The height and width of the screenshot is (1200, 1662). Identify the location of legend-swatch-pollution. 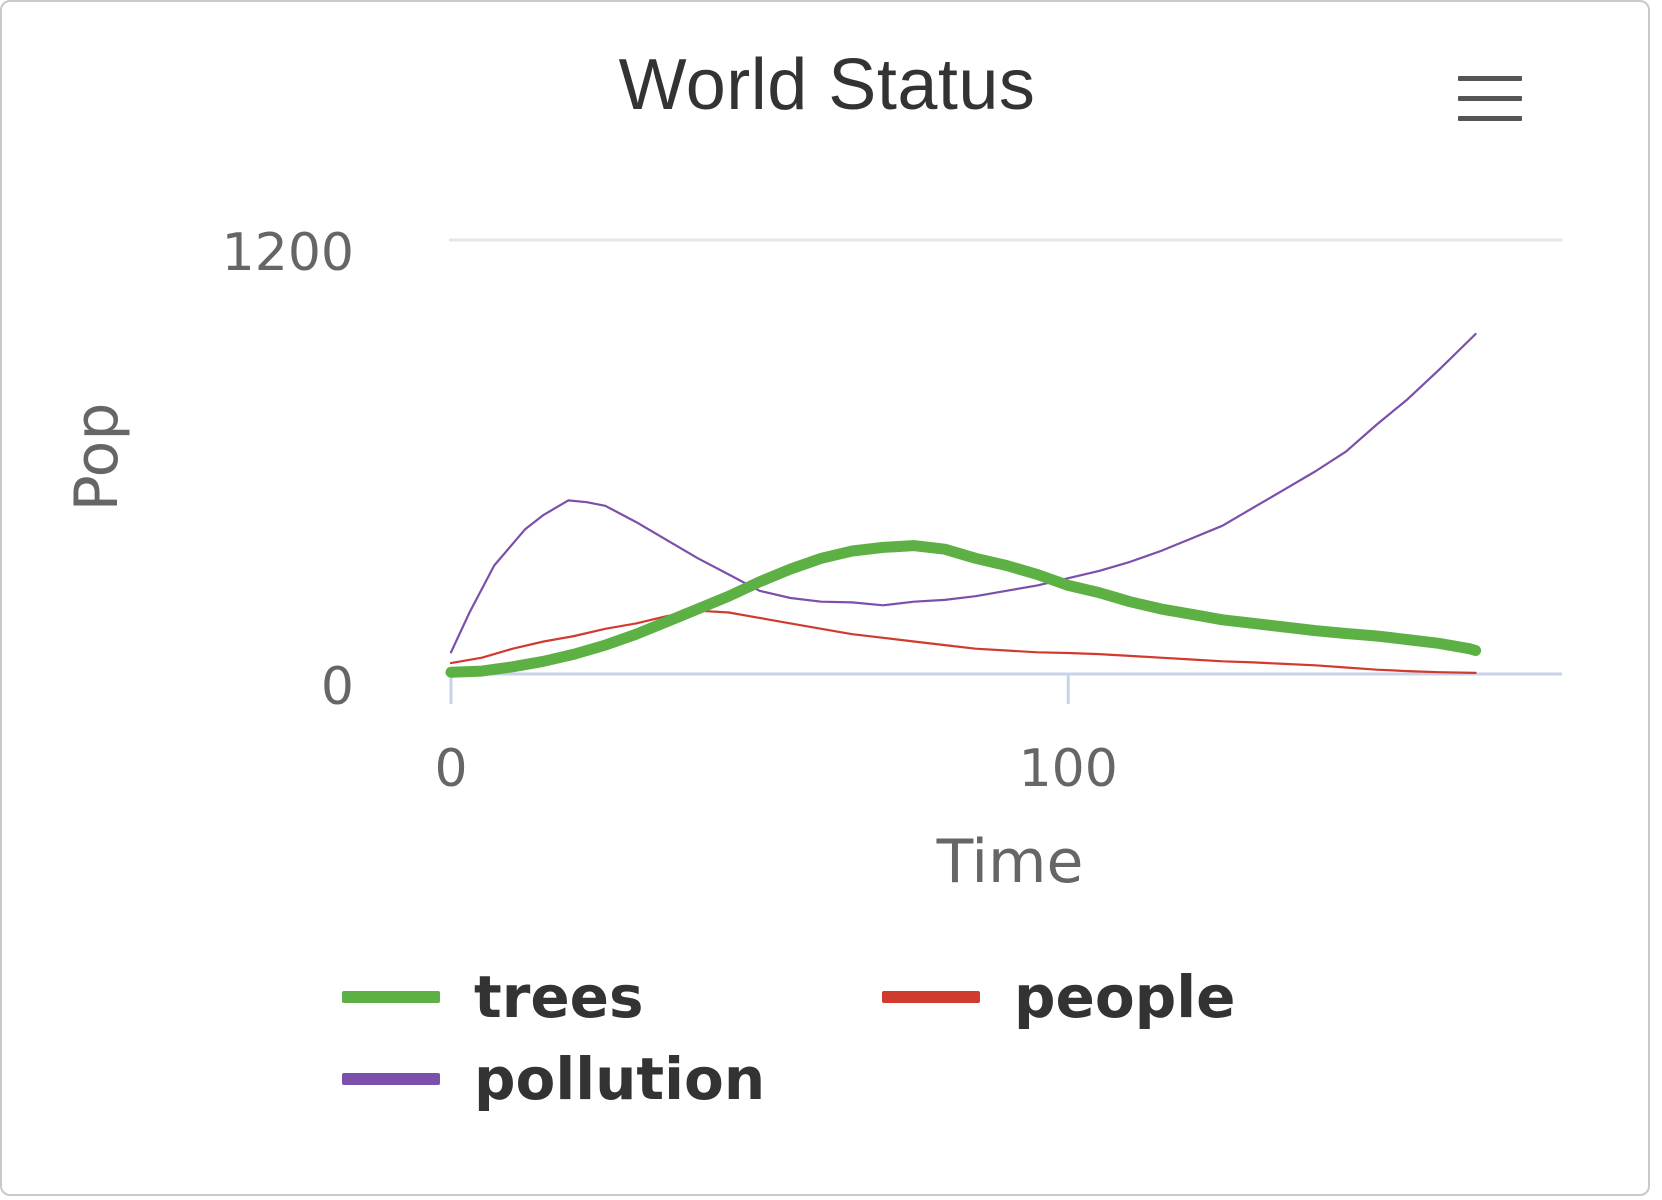
(391, 1079).